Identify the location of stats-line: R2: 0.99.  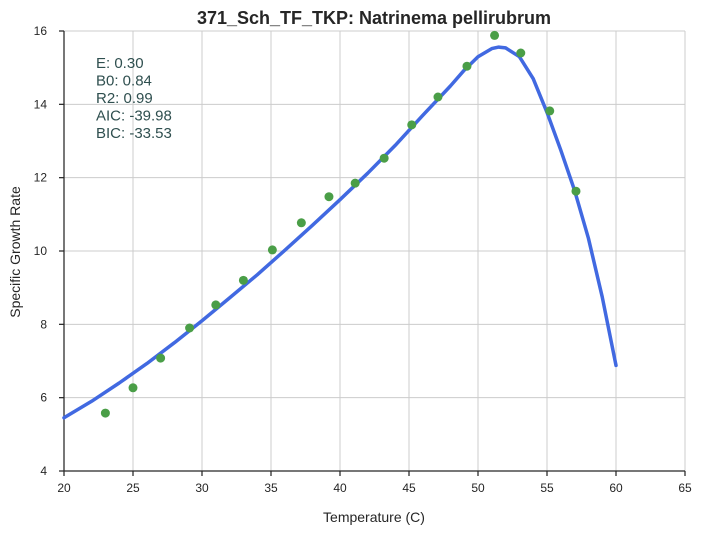
(124, 98).